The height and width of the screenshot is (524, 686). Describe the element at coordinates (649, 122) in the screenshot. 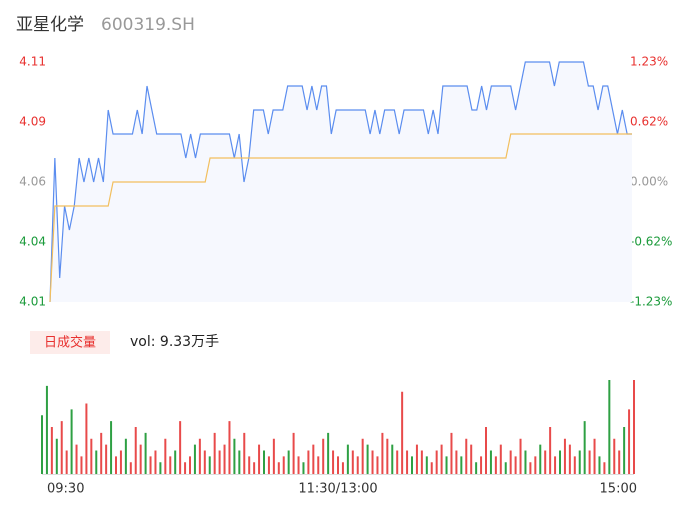

I see `y2-tick-label: 0.62%` at that location.